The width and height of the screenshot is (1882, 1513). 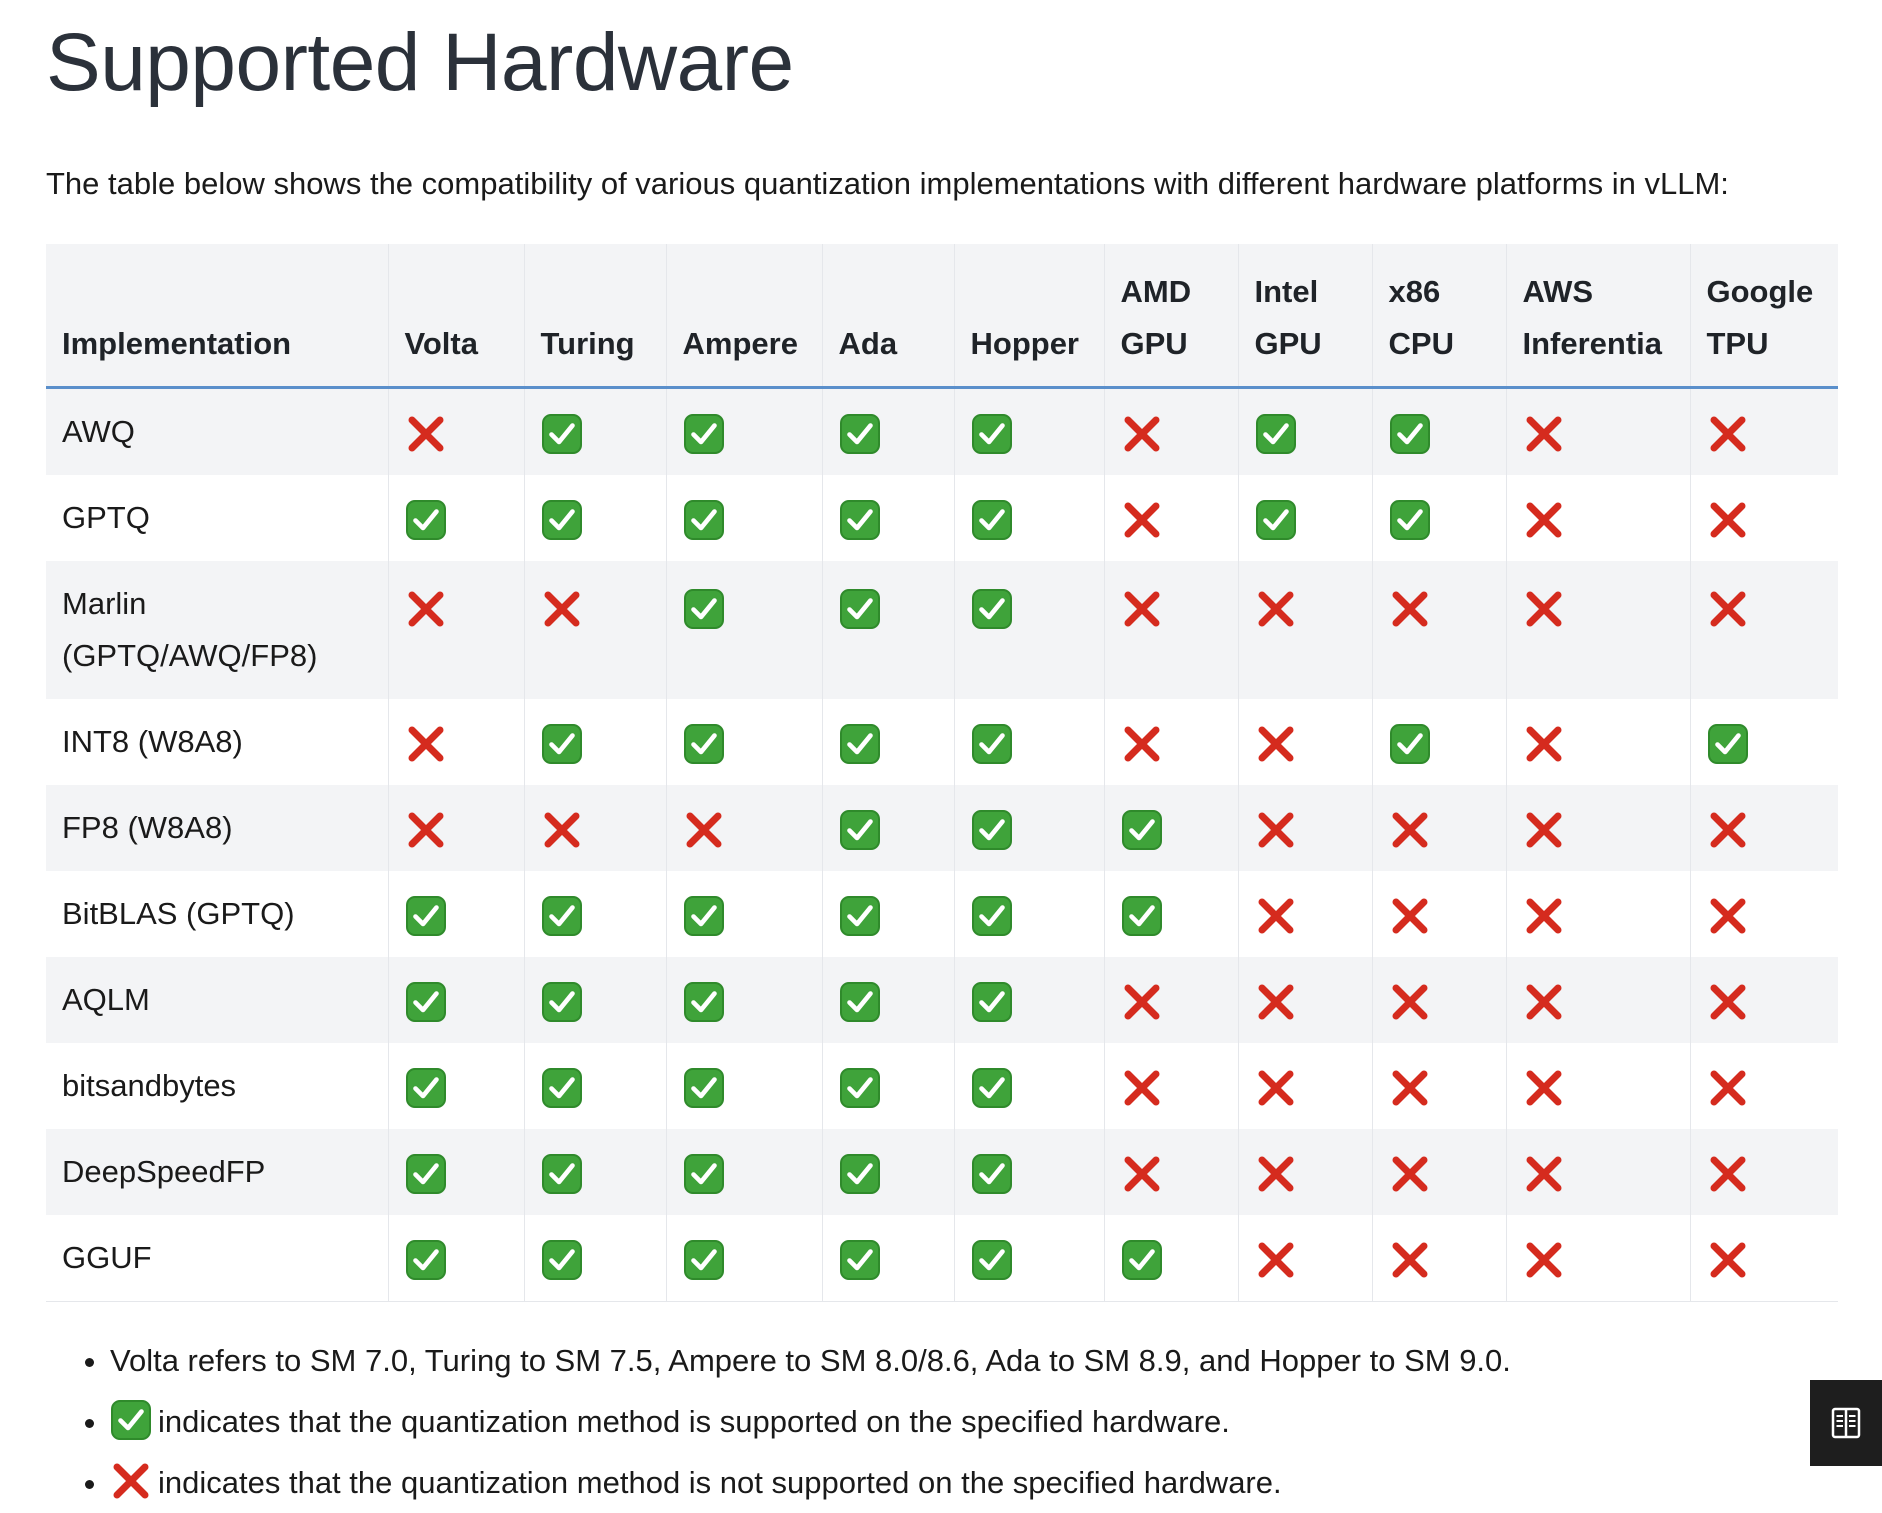 What do you see at coordinates (1156, 291) in the screenshot?
I see `column-header-label: AMD` at bounding box center [1156, 291].